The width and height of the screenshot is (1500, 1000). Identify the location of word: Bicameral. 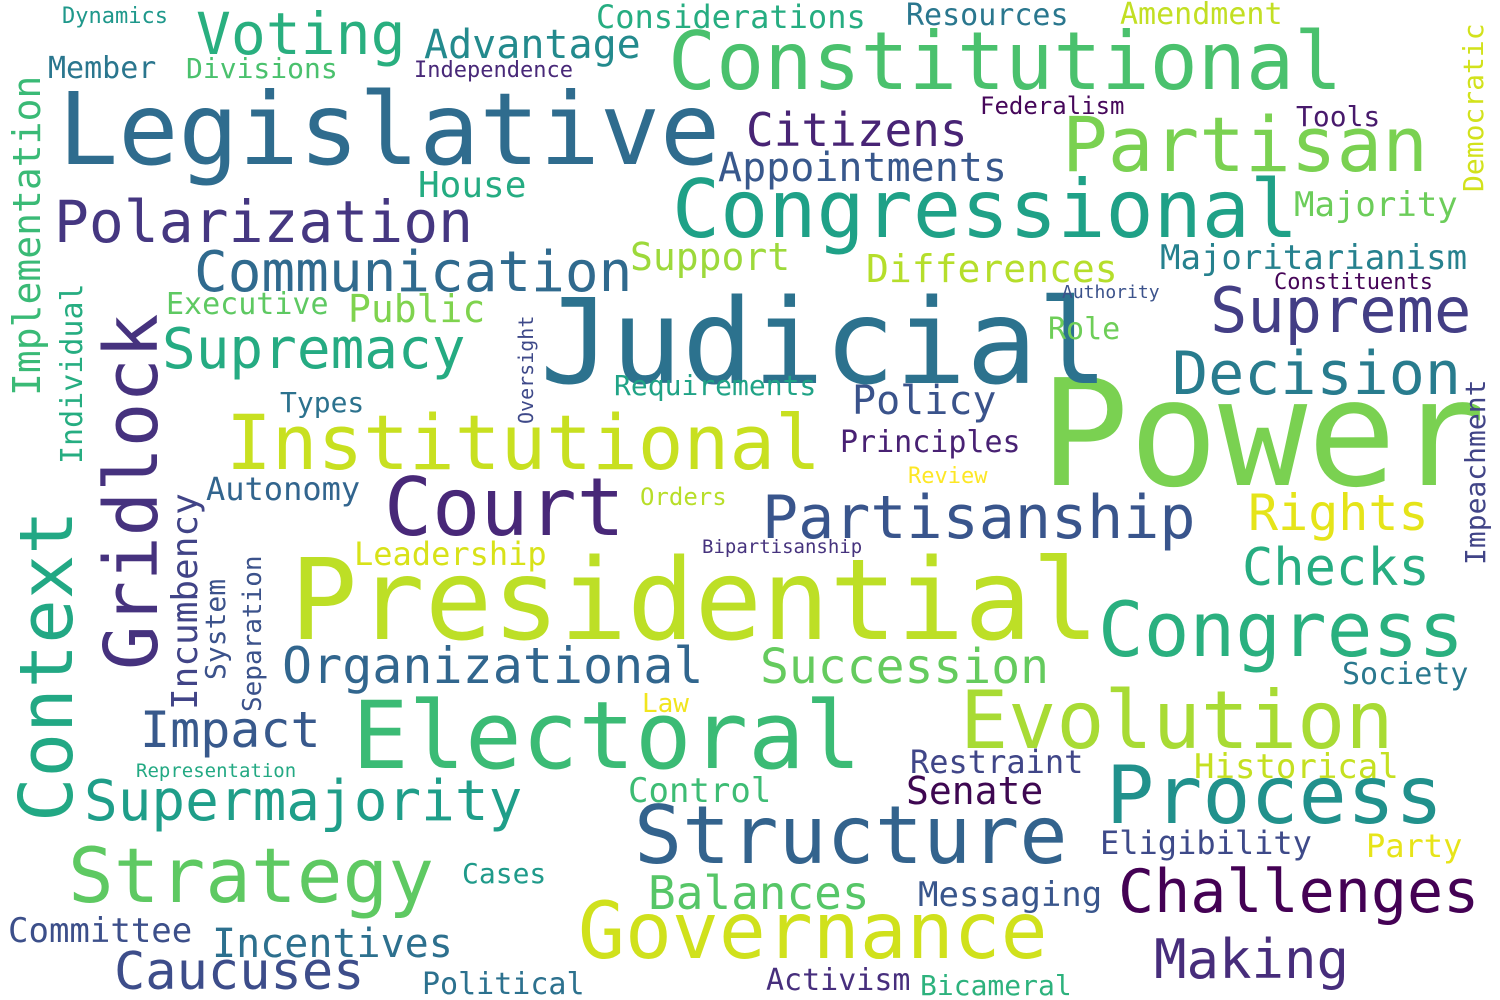
(996, 984).